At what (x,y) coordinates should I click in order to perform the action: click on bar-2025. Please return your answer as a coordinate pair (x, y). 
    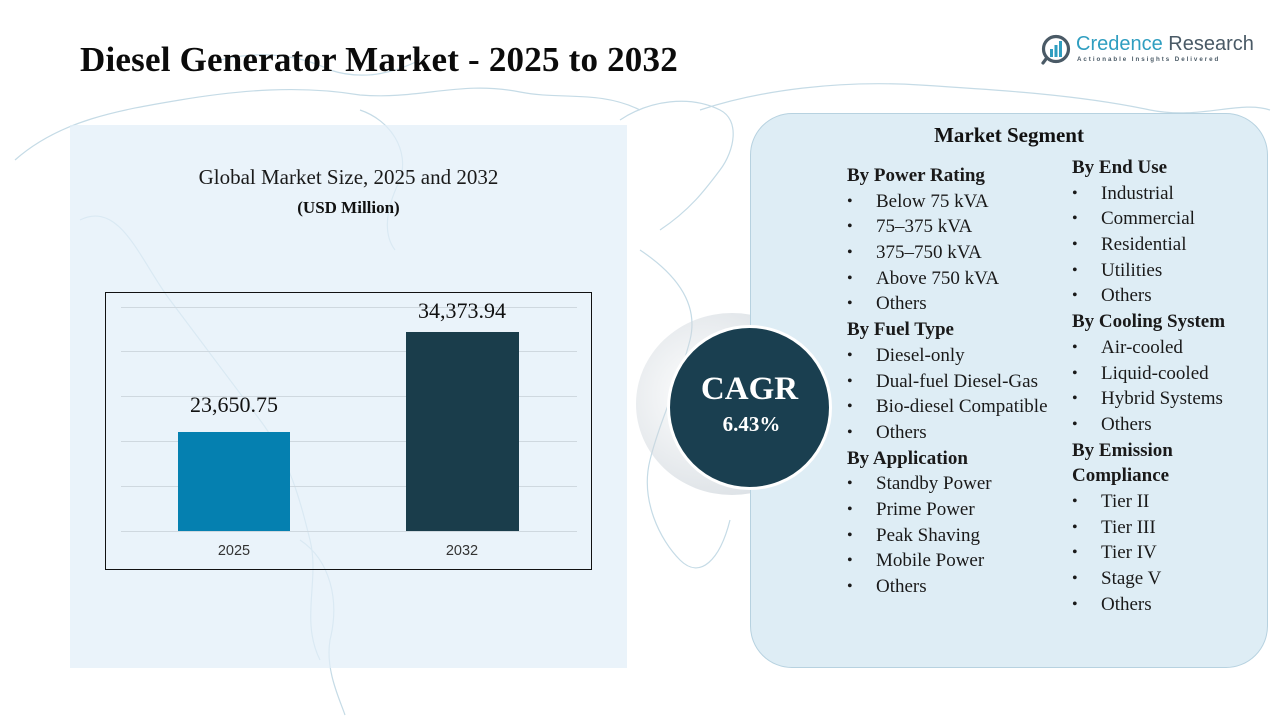
    Looking at the image, I should click on (234, 481).